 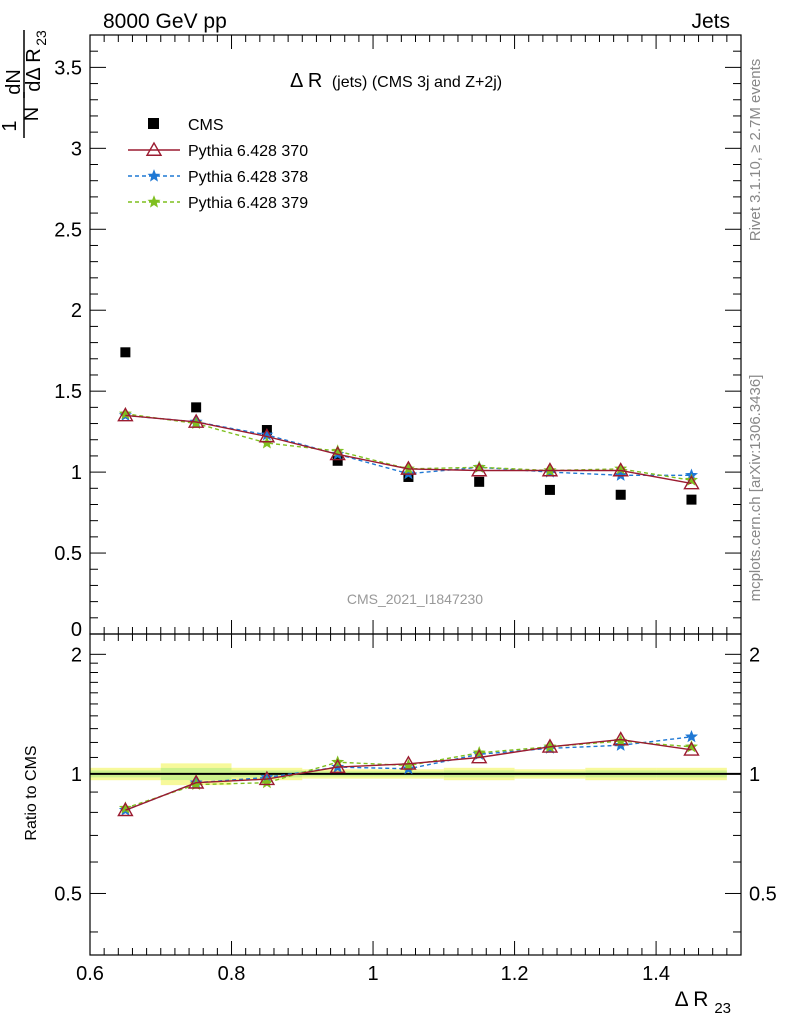 I want to click on y-tick-label: 0.5, so click(x=68, y=554).